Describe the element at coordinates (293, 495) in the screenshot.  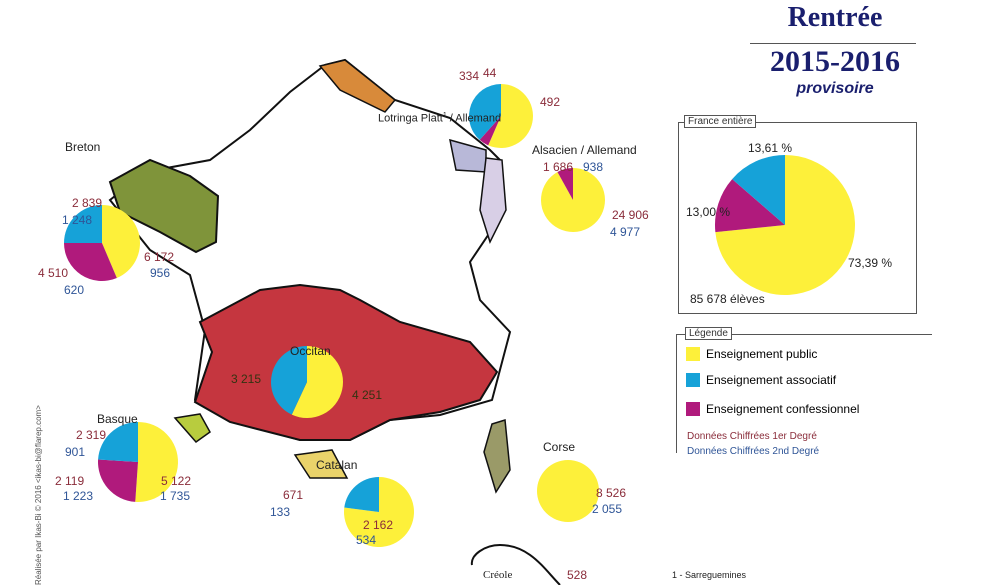
I see `catalan-assoc-d1: 671` at that location.